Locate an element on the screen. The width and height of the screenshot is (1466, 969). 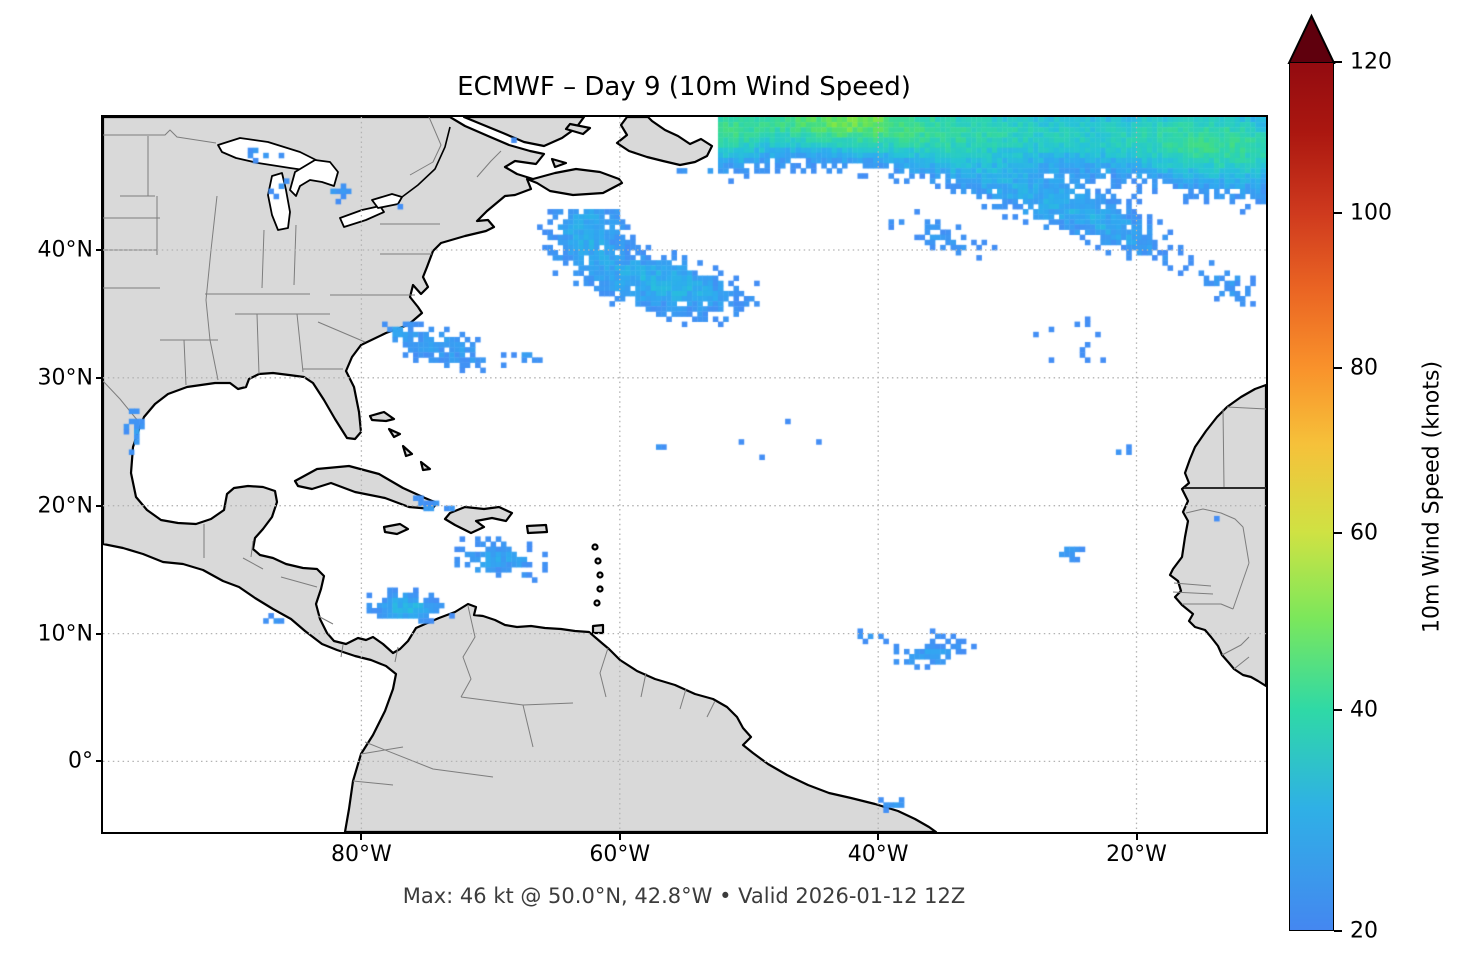
chart-title: ECMWF – Day 9 (10m Wind Speed) is located at coordinates (684, 87).